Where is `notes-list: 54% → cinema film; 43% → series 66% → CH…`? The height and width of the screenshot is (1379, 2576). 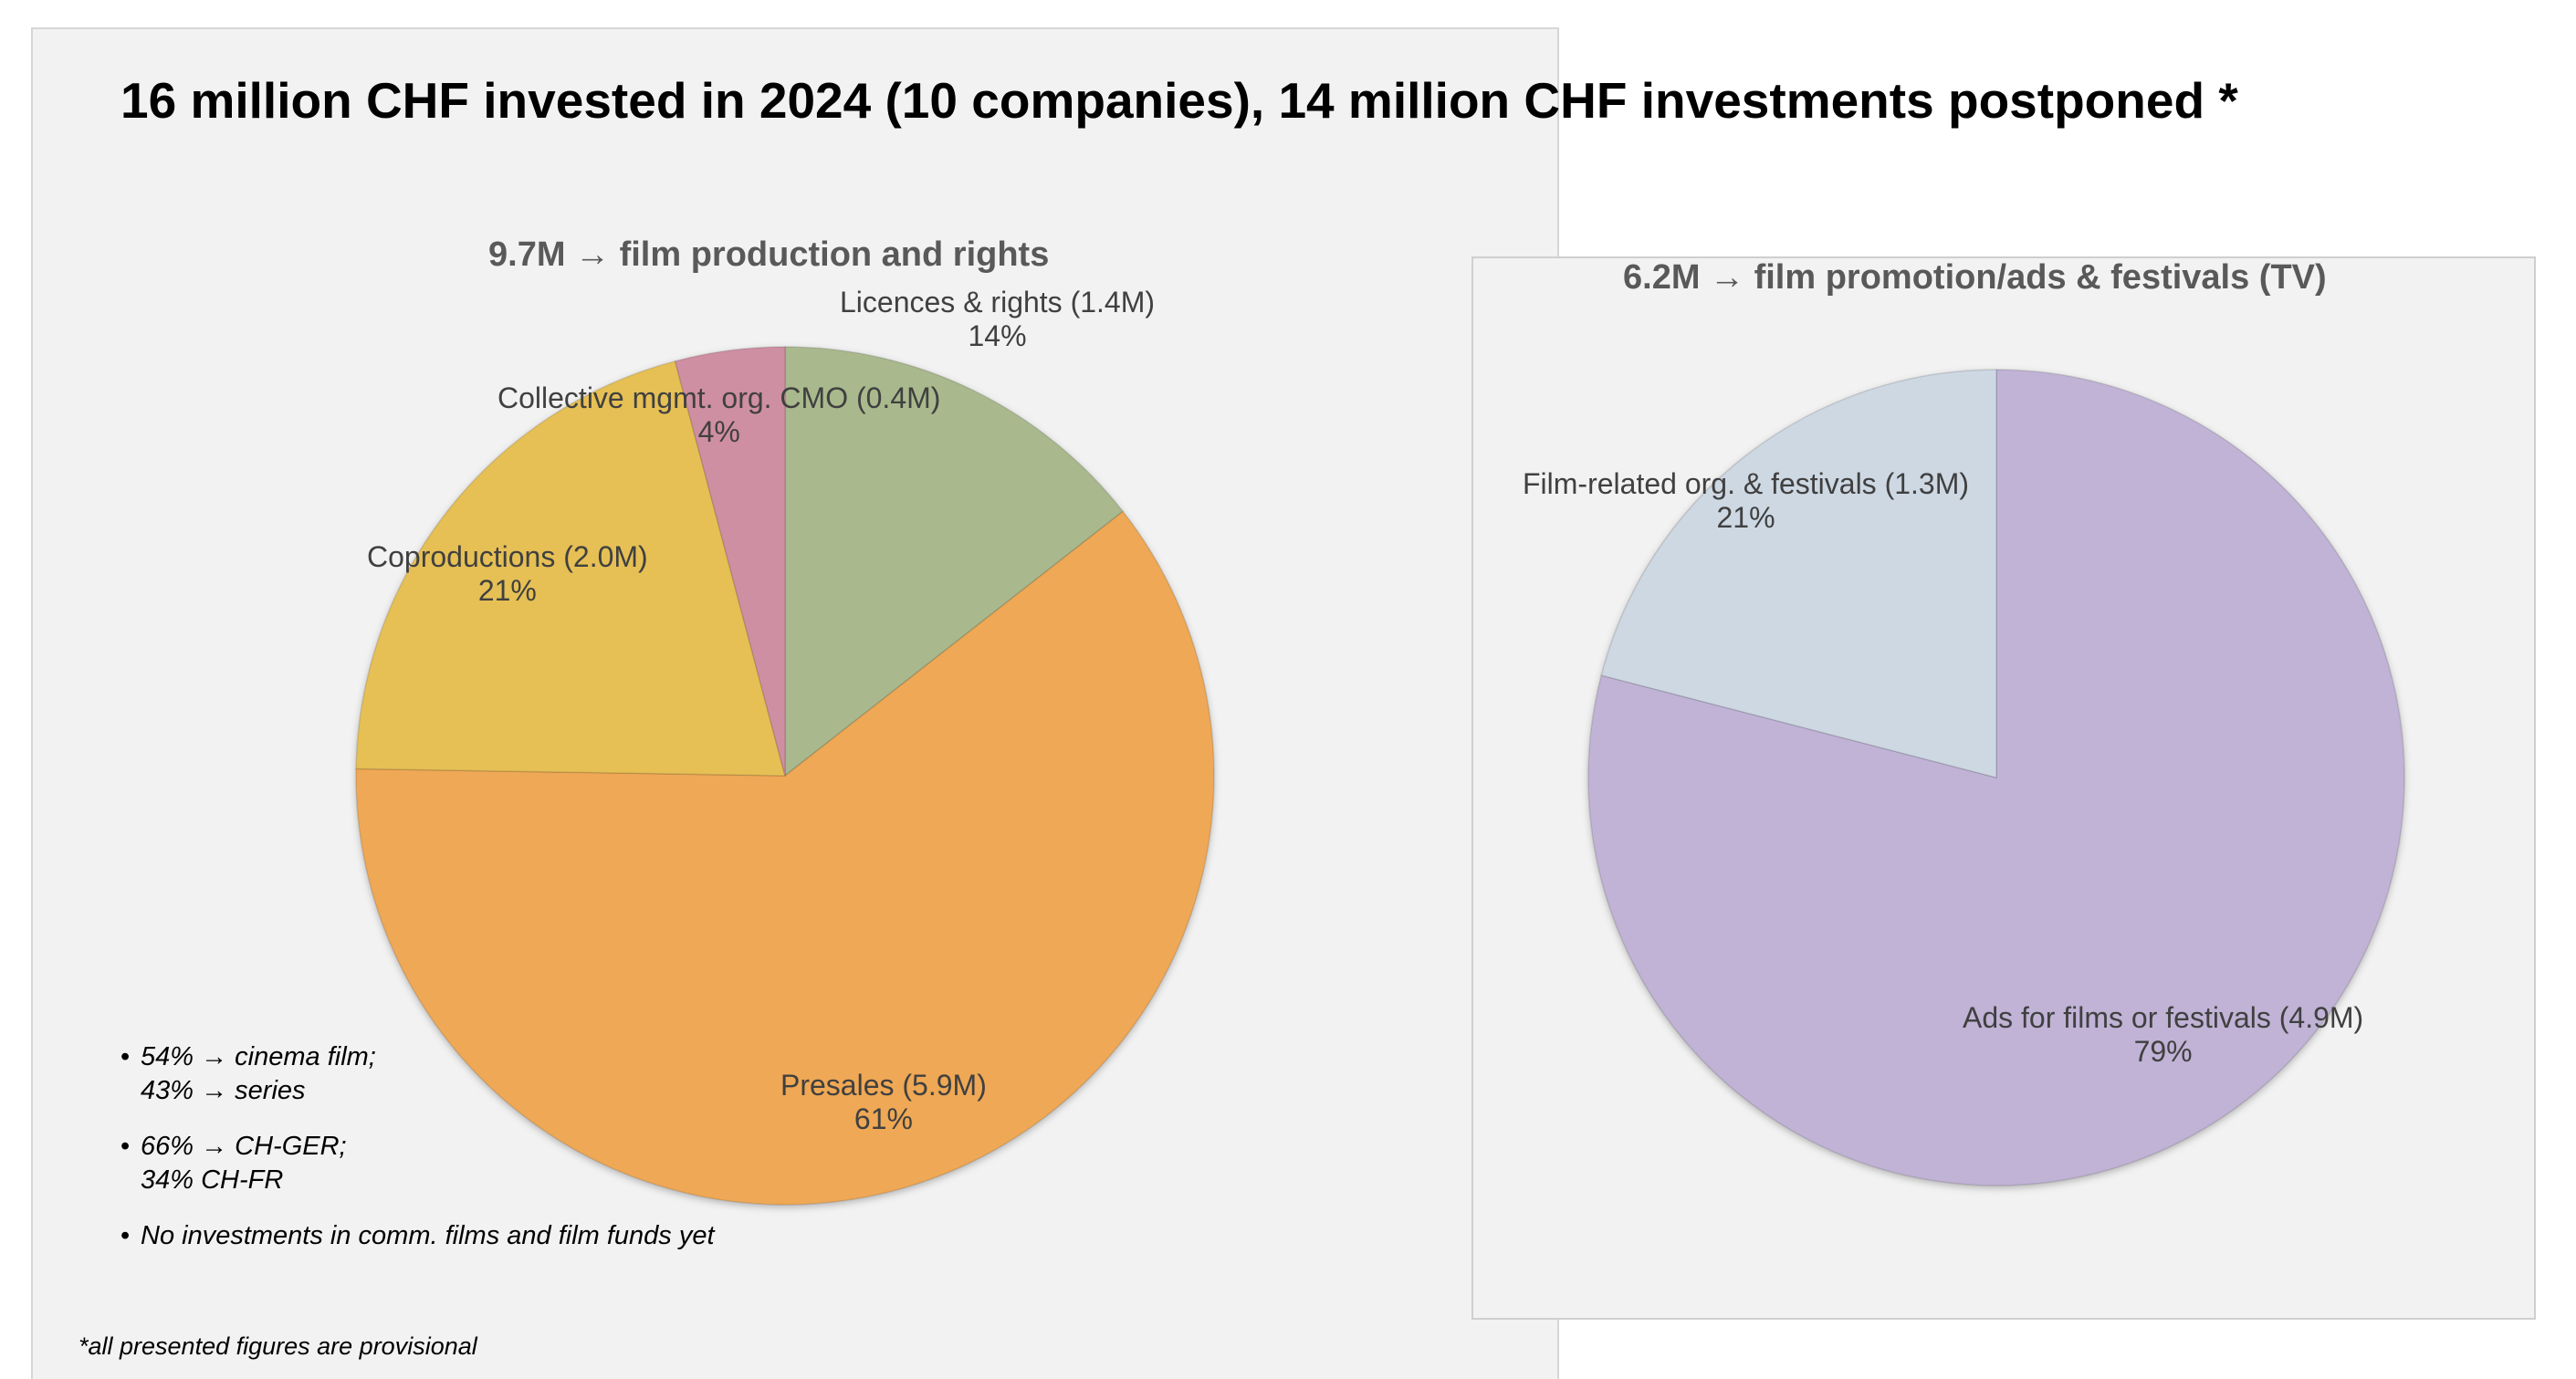 notes-list: 54% → cinema film; 43% → series 66% → CH… is located at coordinates (416, 1157).